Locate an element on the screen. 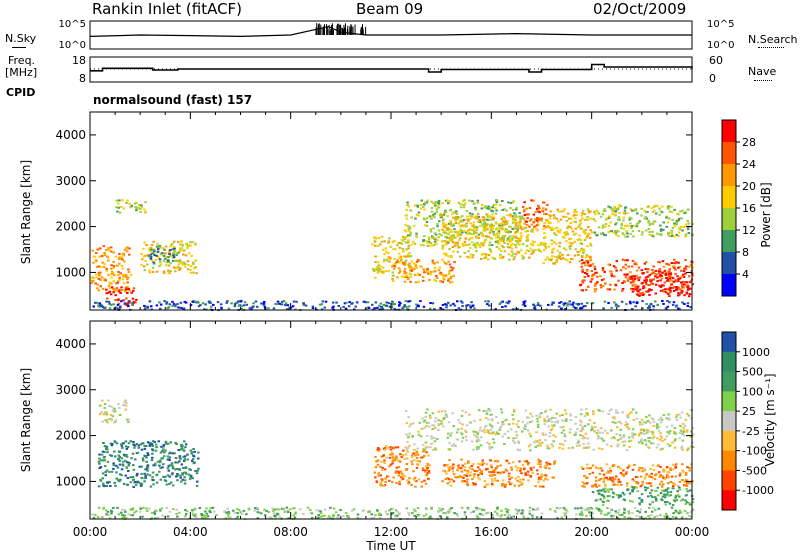 This screenshot has width=800, height=554. n-sky-line is located at coordinates (390, 31).